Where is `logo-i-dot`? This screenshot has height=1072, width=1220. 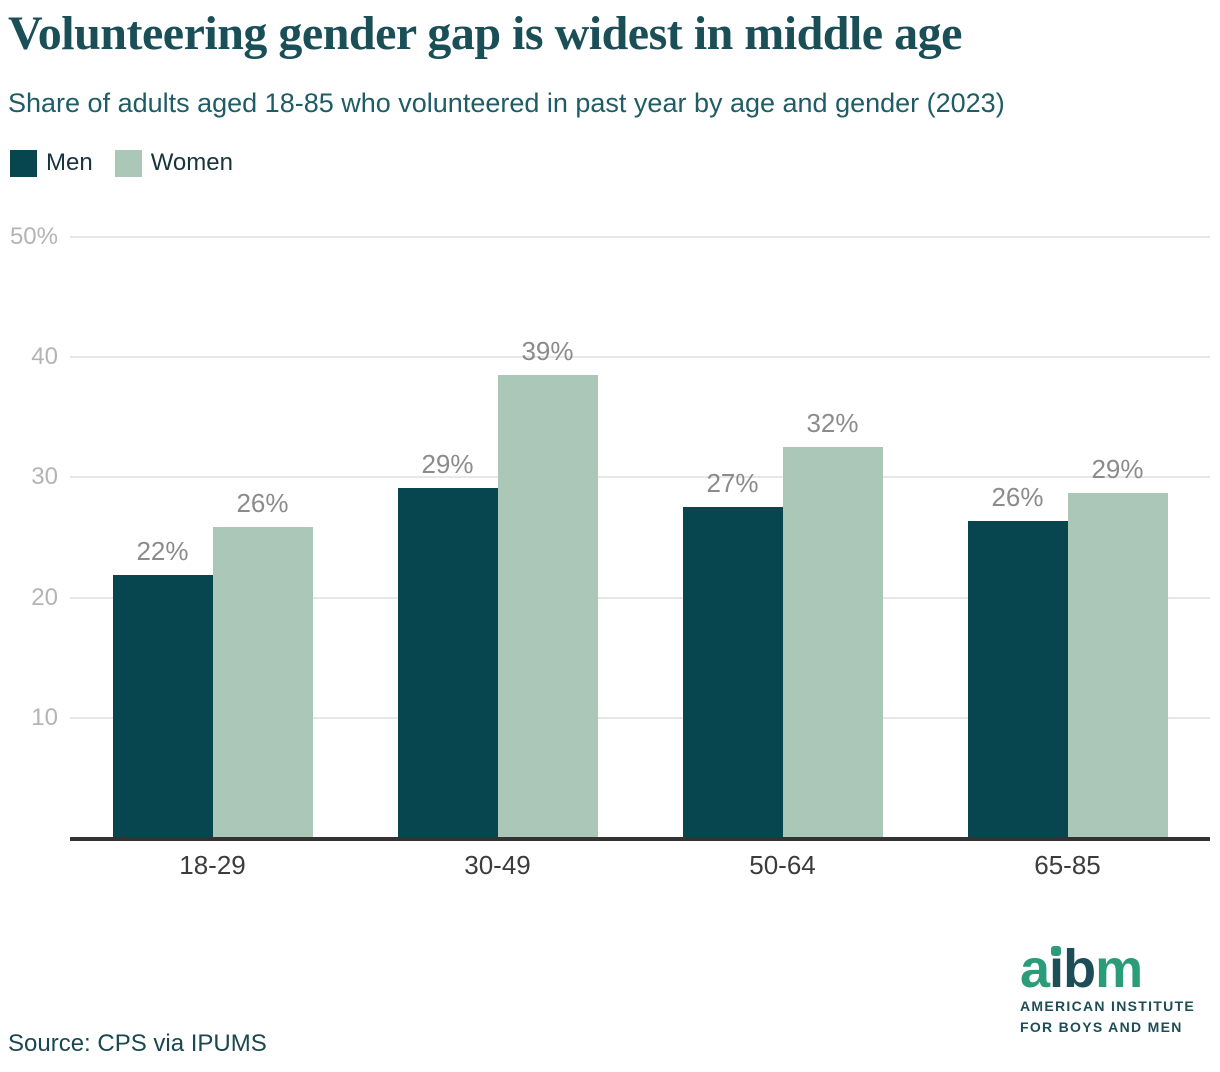
logo-i-dot is located at coordinates (1056, 951).